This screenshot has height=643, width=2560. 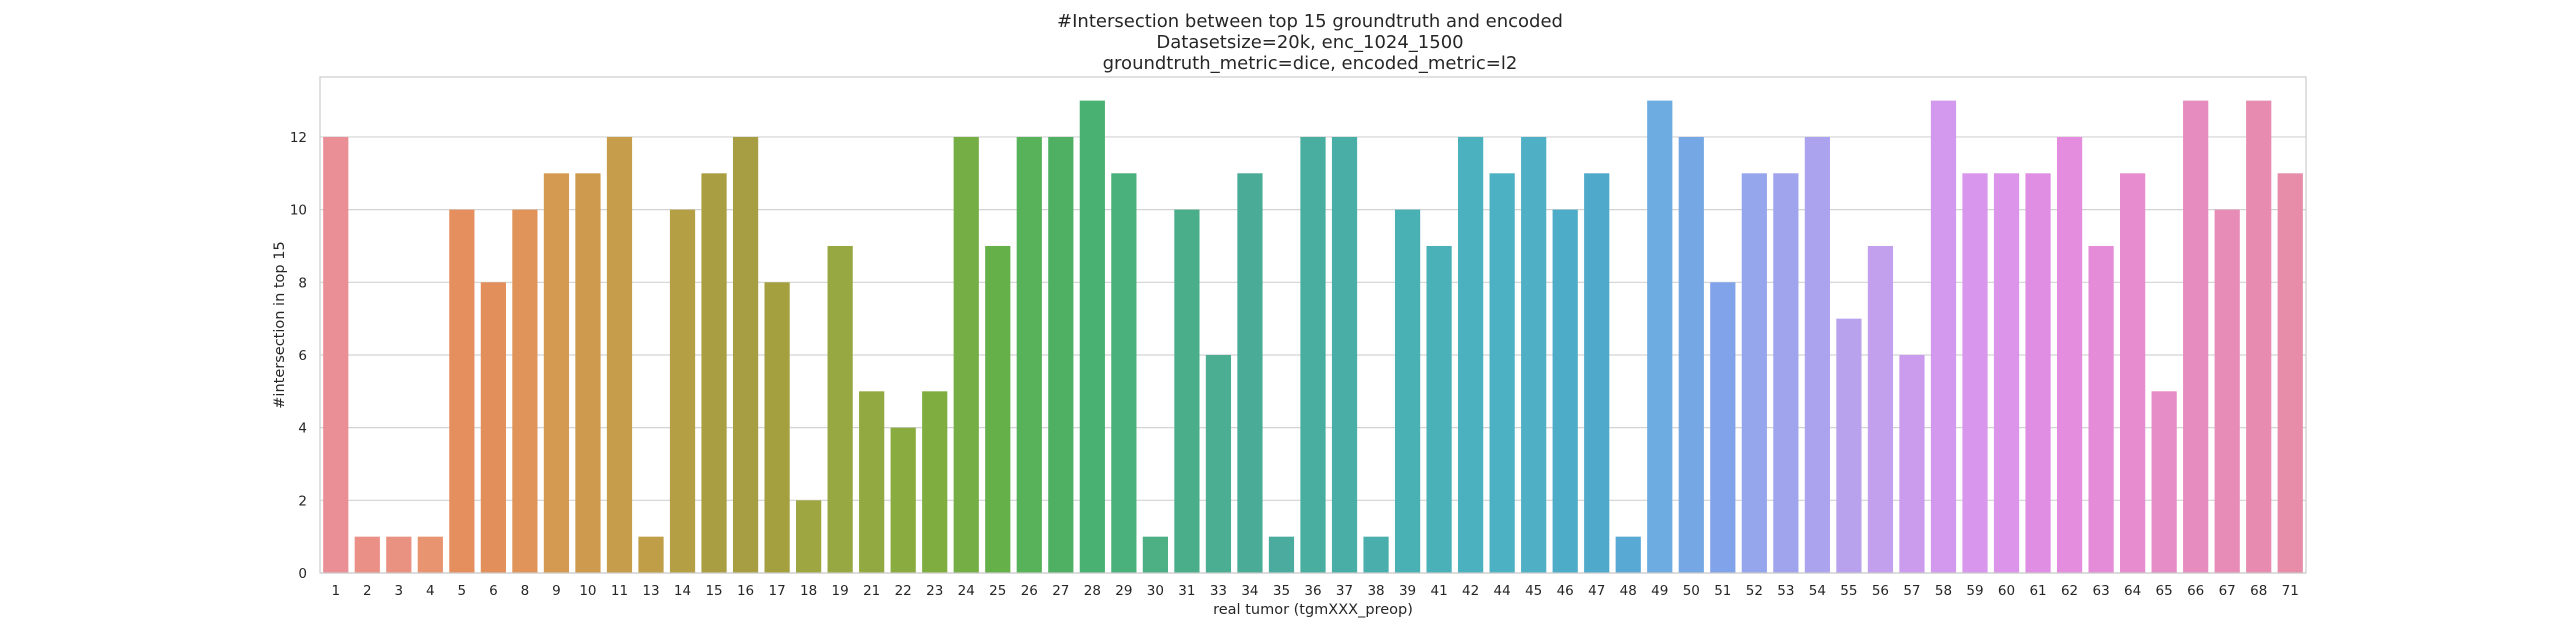 What do you see at coordinates (682, 591) in the screenshot?
I see `x-tick-label: 14` at bounding box center [682, 591].